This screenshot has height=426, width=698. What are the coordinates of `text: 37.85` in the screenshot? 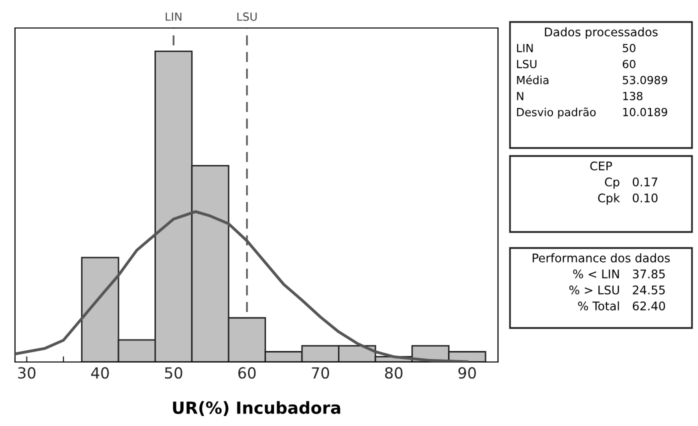 It's located at (648, 273).